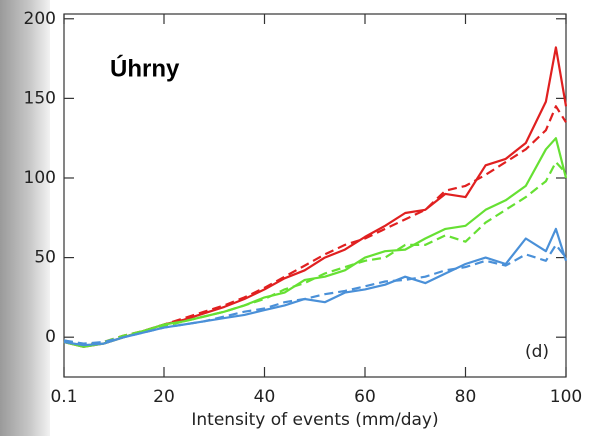  Describe the element at coordinates (40, 19) in the screenshot. I see `y-tick-label: 200` at that location.